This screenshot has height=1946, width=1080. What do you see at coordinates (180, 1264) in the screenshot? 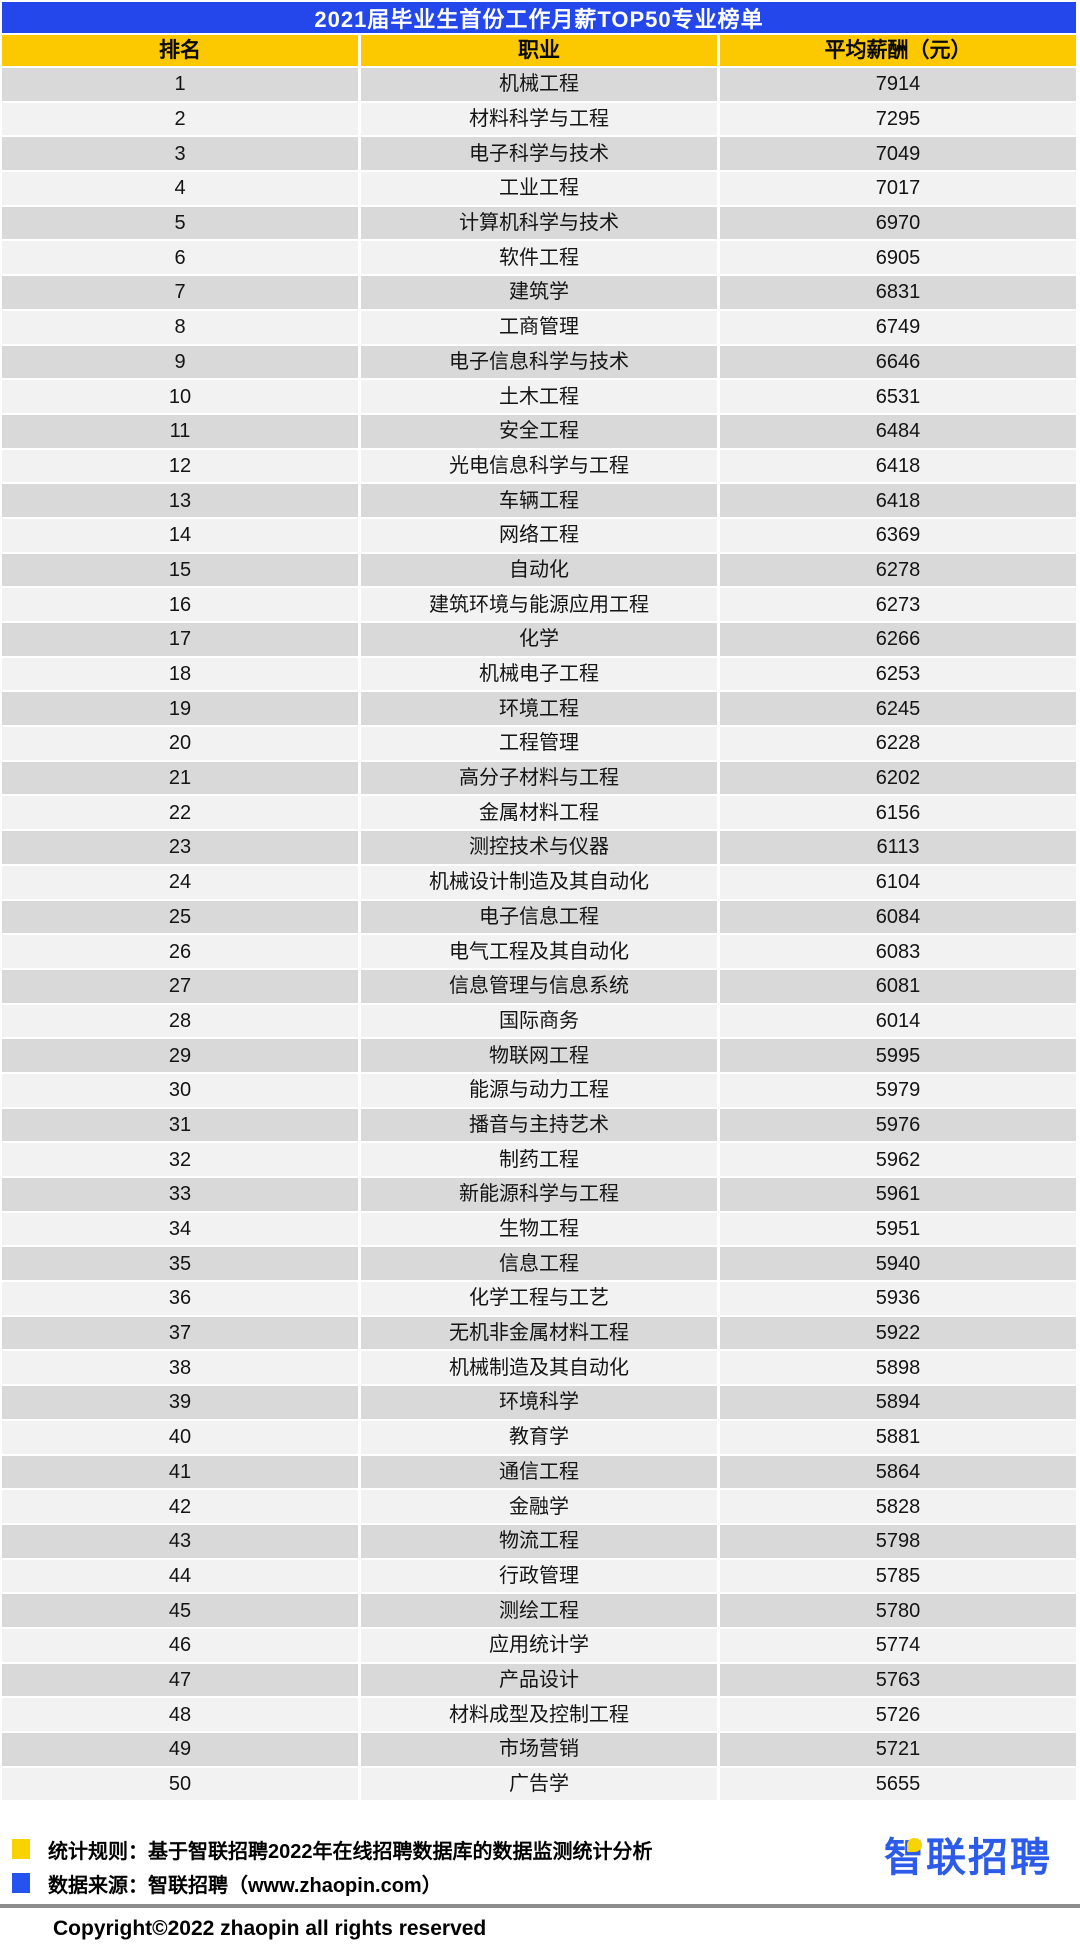
I see `rank-cell: 35` at bounding box center [180, 1264].